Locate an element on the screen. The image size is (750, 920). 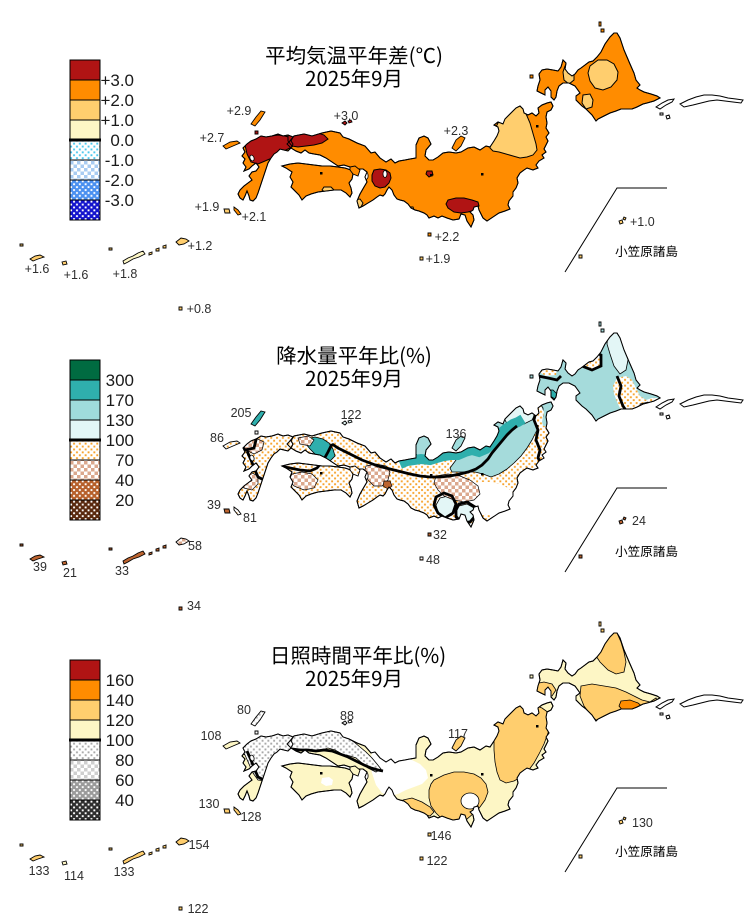
svg-text: +1.8 is located at coordinates (125, 274).